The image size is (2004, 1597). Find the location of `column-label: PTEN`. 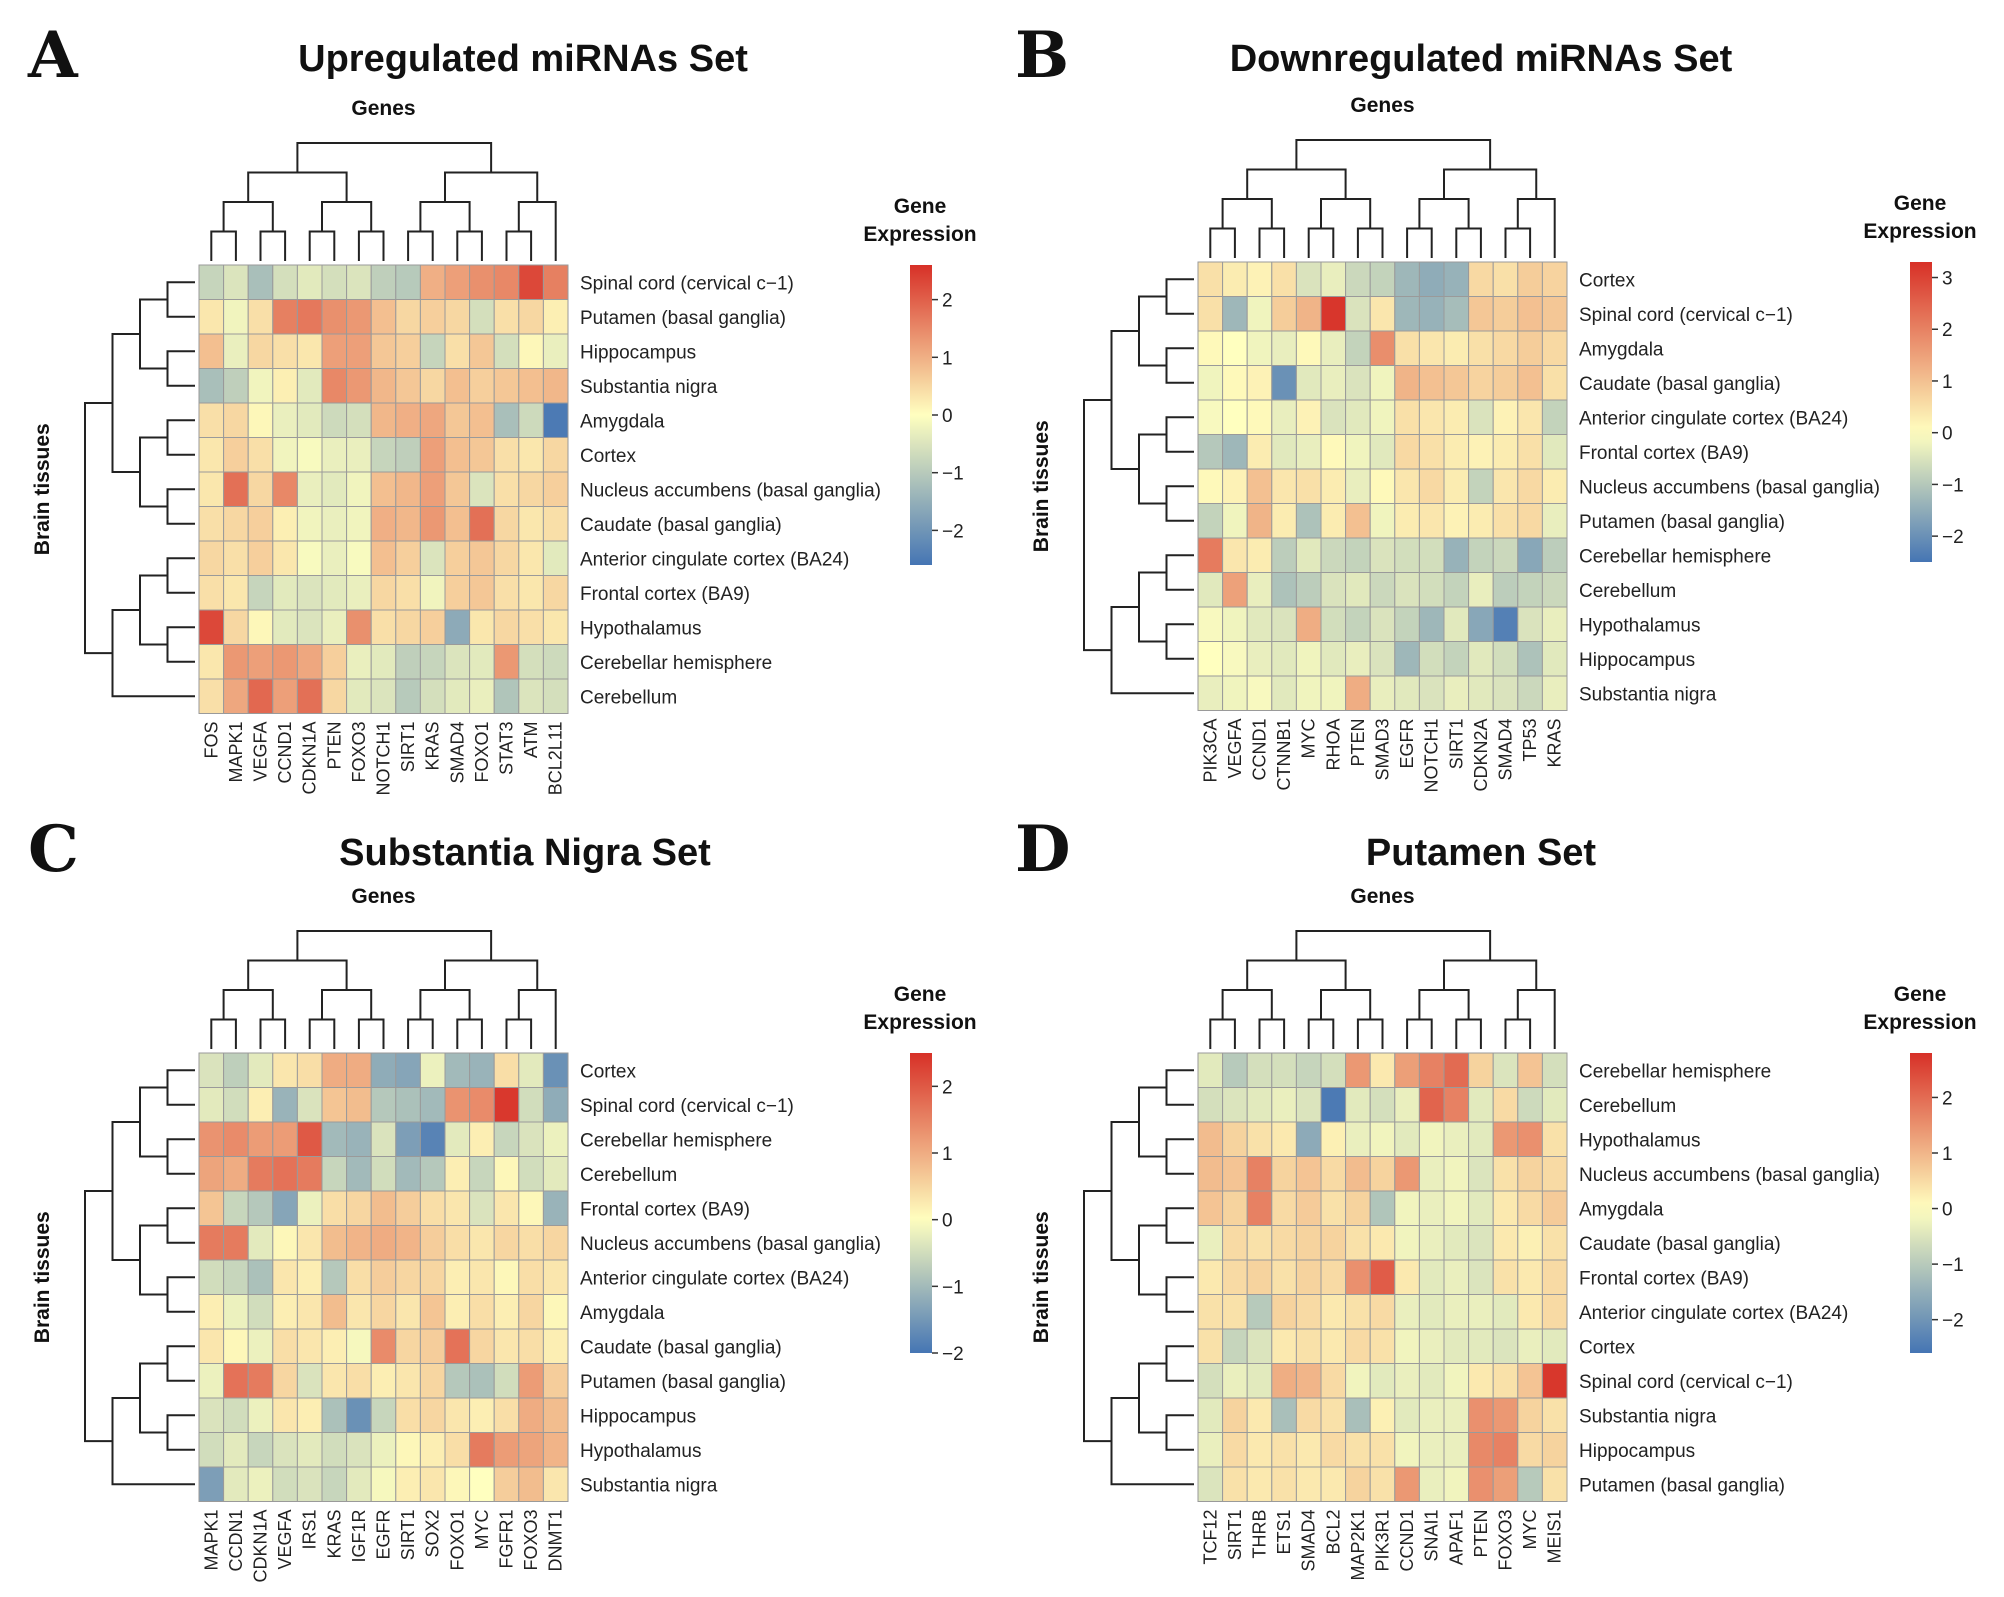

column-label: PTEN is located at coordinates (1358, 743).